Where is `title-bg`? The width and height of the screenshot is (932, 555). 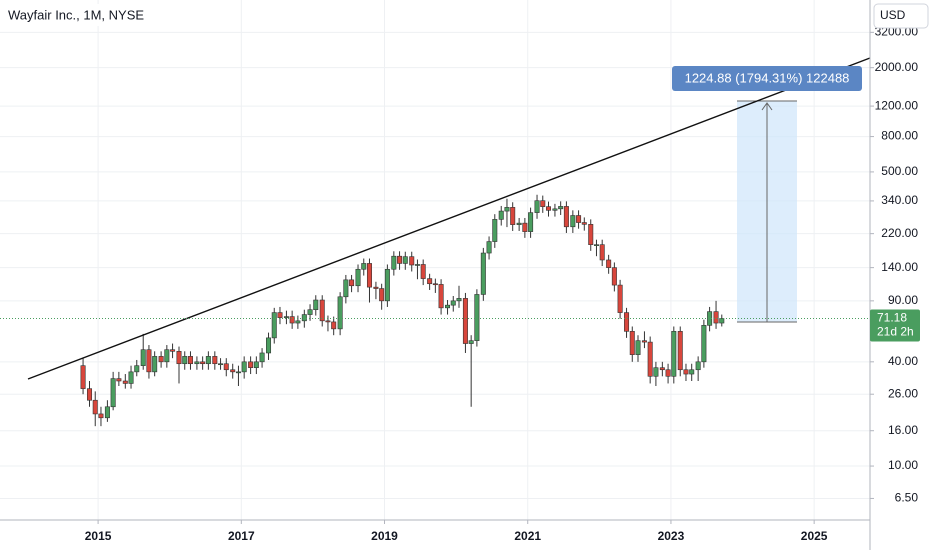
title-bg is located at coordinates (77, 15).